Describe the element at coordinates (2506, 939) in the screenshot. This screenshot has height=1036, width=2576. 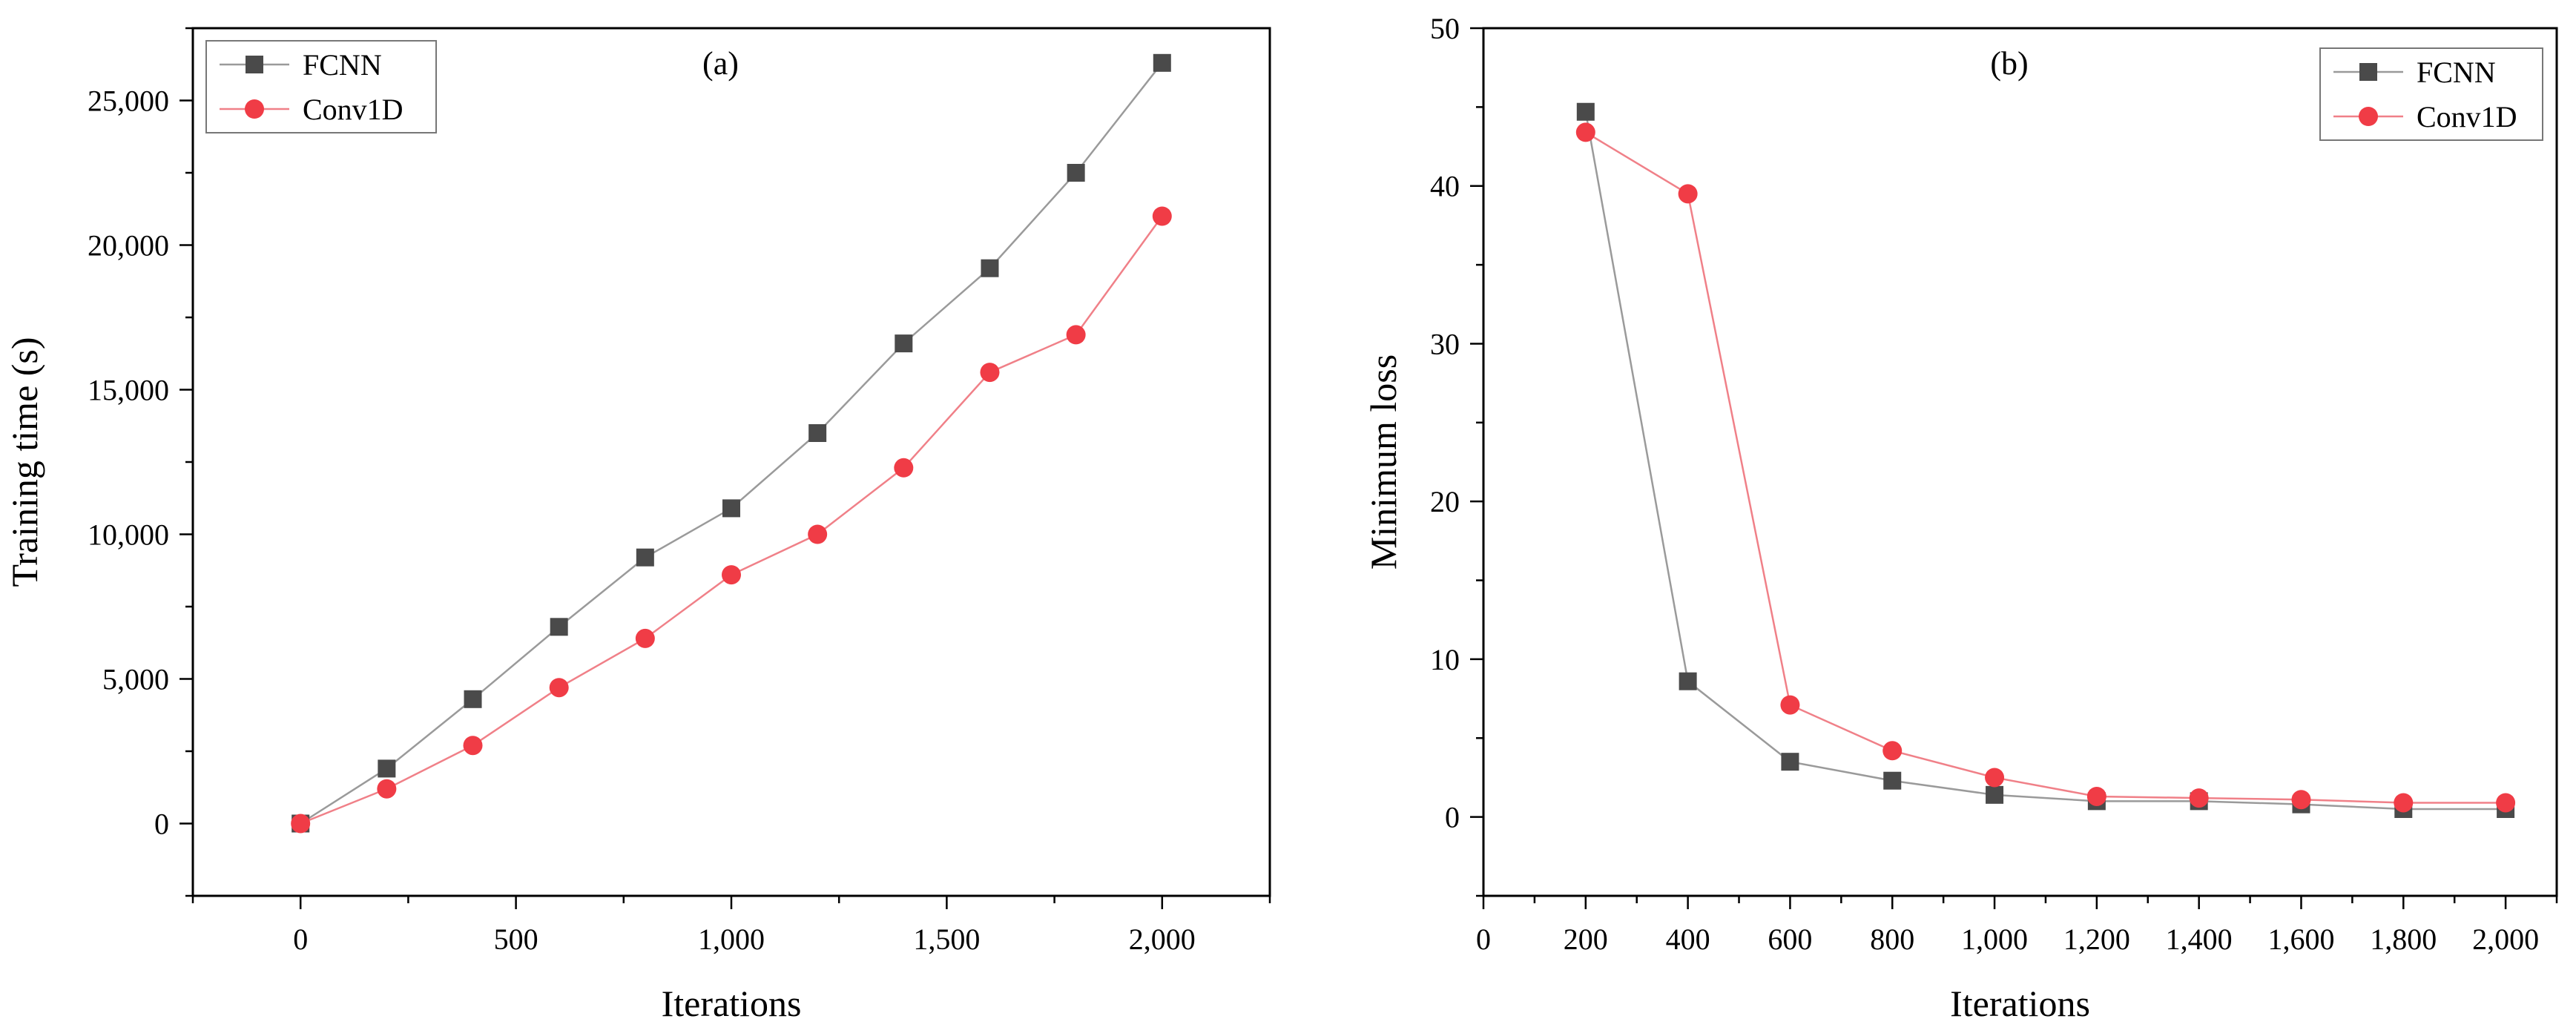
I see `chart-b-x-tick-label: 2,000` at that location.